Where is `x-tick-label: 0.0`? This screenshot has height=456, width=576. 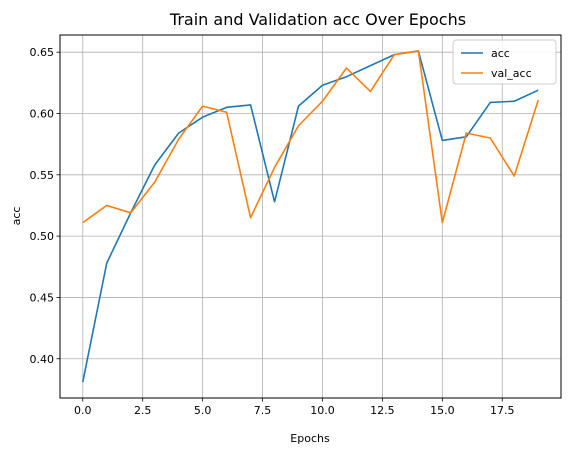 x-tick-label: 0.0 is located at coordinates (83, 410).